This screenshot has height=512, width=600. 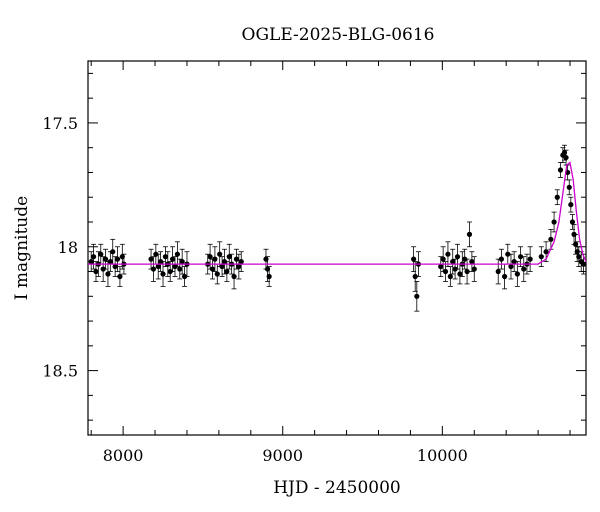 What do you see at coordinates (68, 247) in the screenshot?
I see `y-tick-label: 18` at bounding box center [68, 247].